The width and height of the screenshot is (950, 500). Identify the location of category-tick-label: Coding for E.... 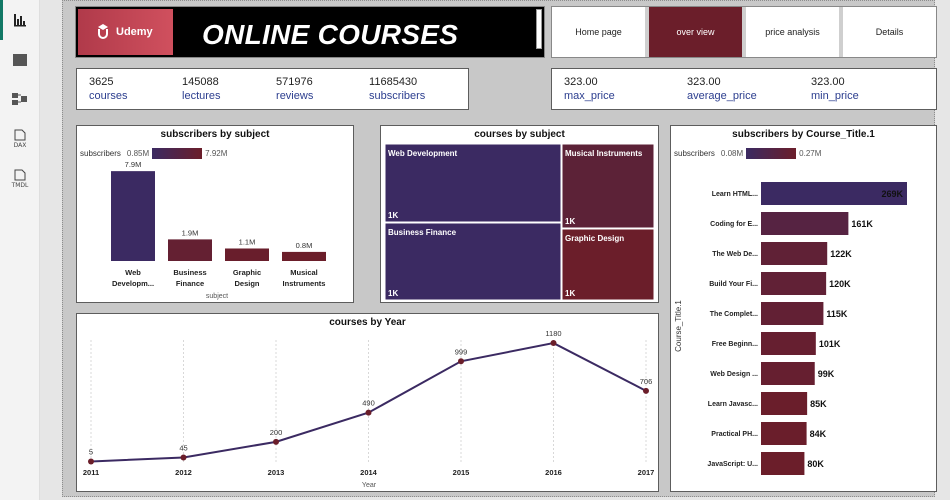
(734, 224).